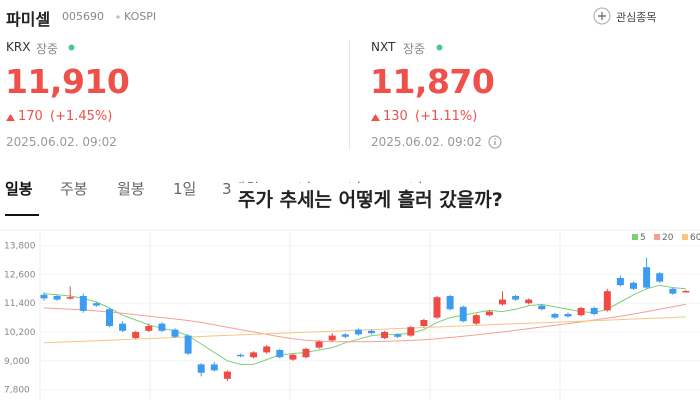  What do you see at coordinates (118, 17) in the screenshot?
I see `separator-dot` at bounding box center [118, 17].